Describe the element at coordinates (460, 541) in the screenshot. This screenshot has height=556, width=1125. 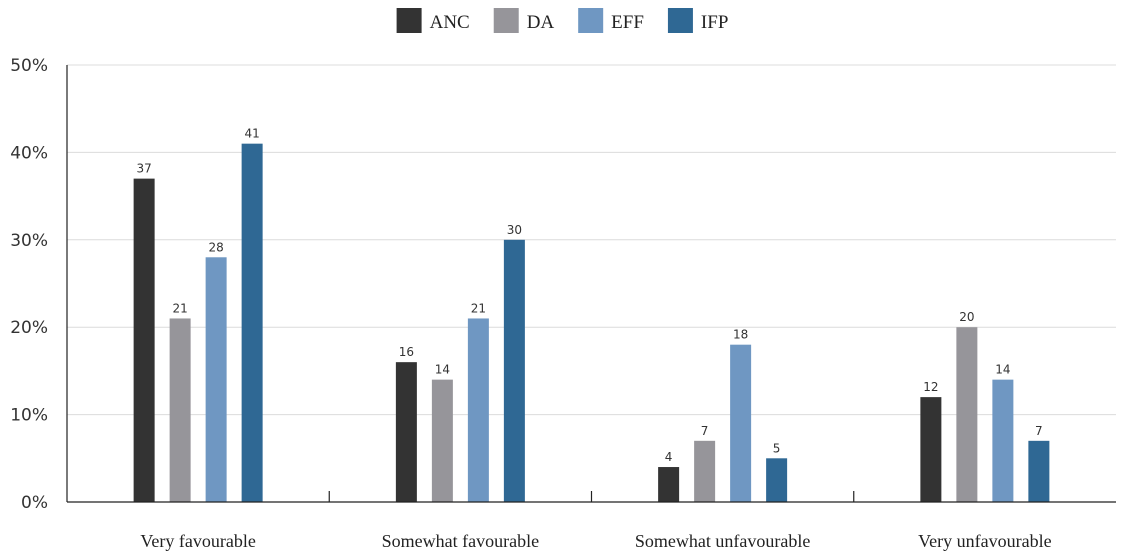
I see `category-label: Somewhat favourable` at that location.